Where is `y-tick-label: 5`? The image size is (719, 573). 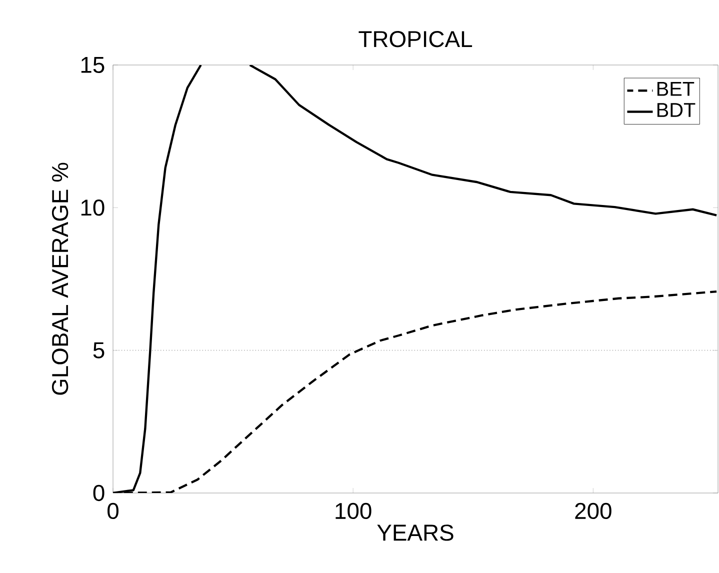 y-tick-label: 5 is located at coordinates (98, 350).